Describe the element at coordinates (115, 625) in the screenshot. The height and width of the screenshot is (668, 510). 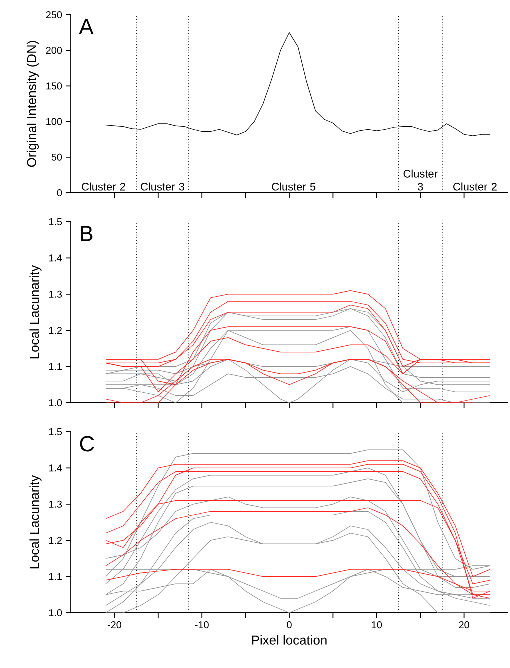
I see `x-tick-label: -20` at that location.